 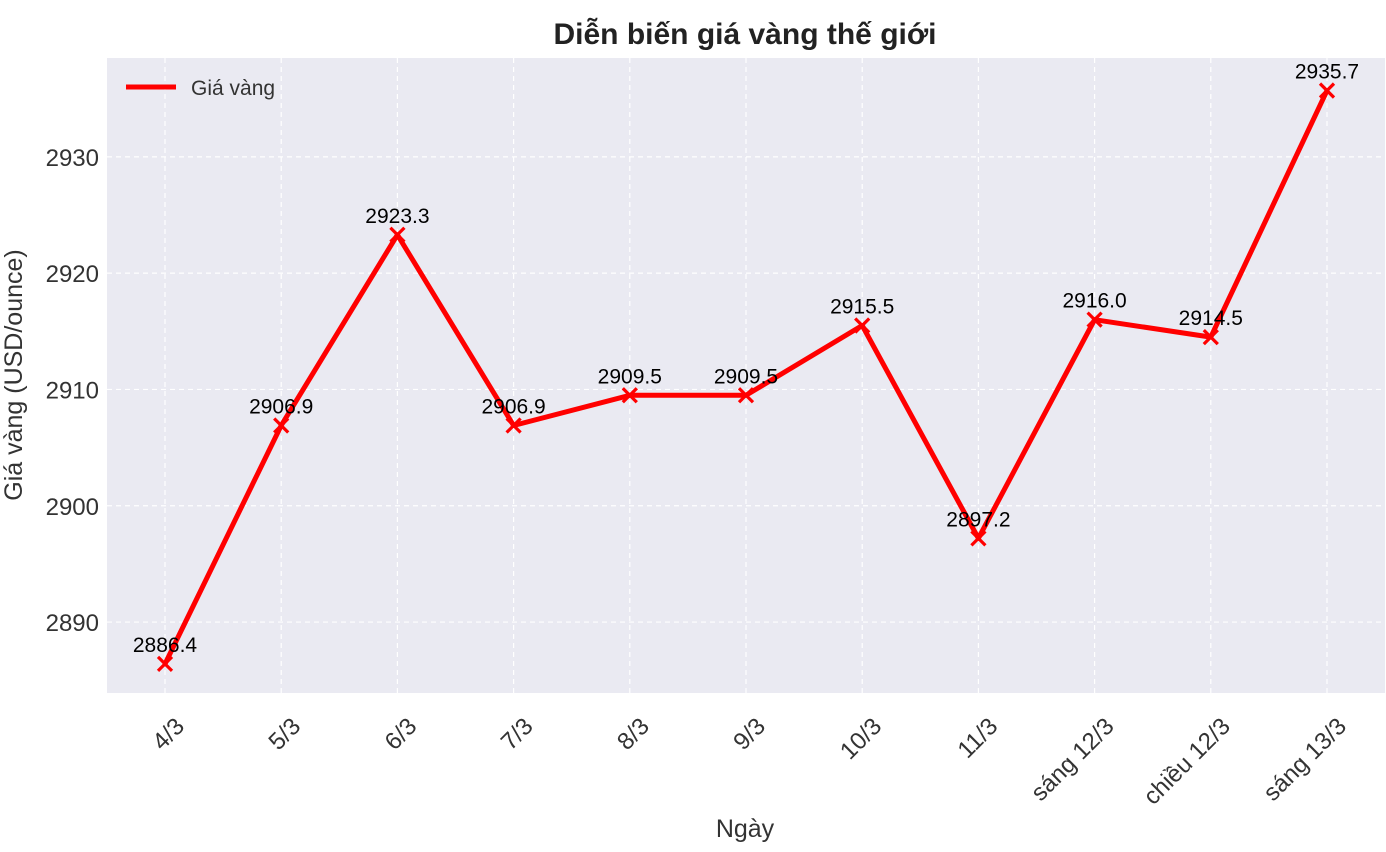 I want to click on x-tick-label: 8/3, so click(x=633, y=734).